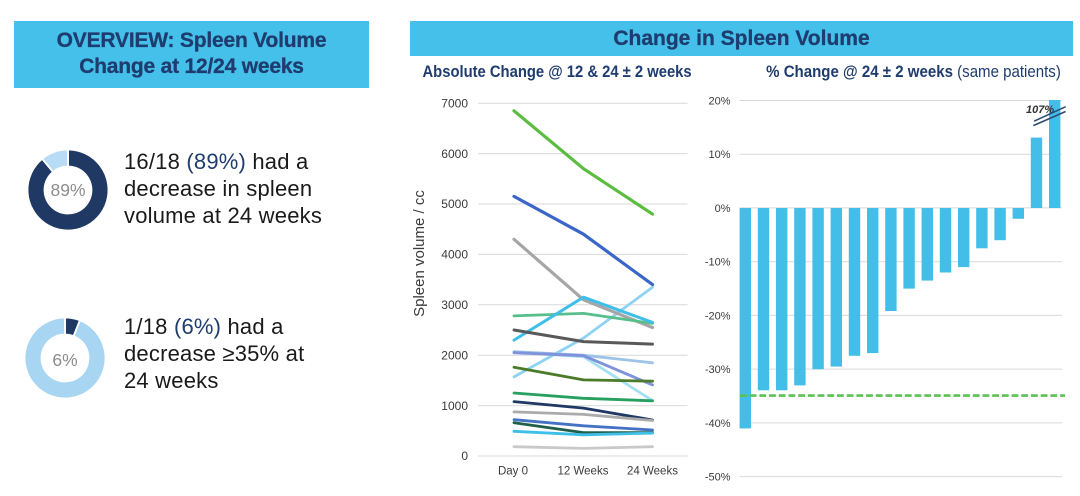  What do you see at coordinates (718, 316) in the screenshot?
I see `svg-text: -20%` at bounding box center [718, 316].